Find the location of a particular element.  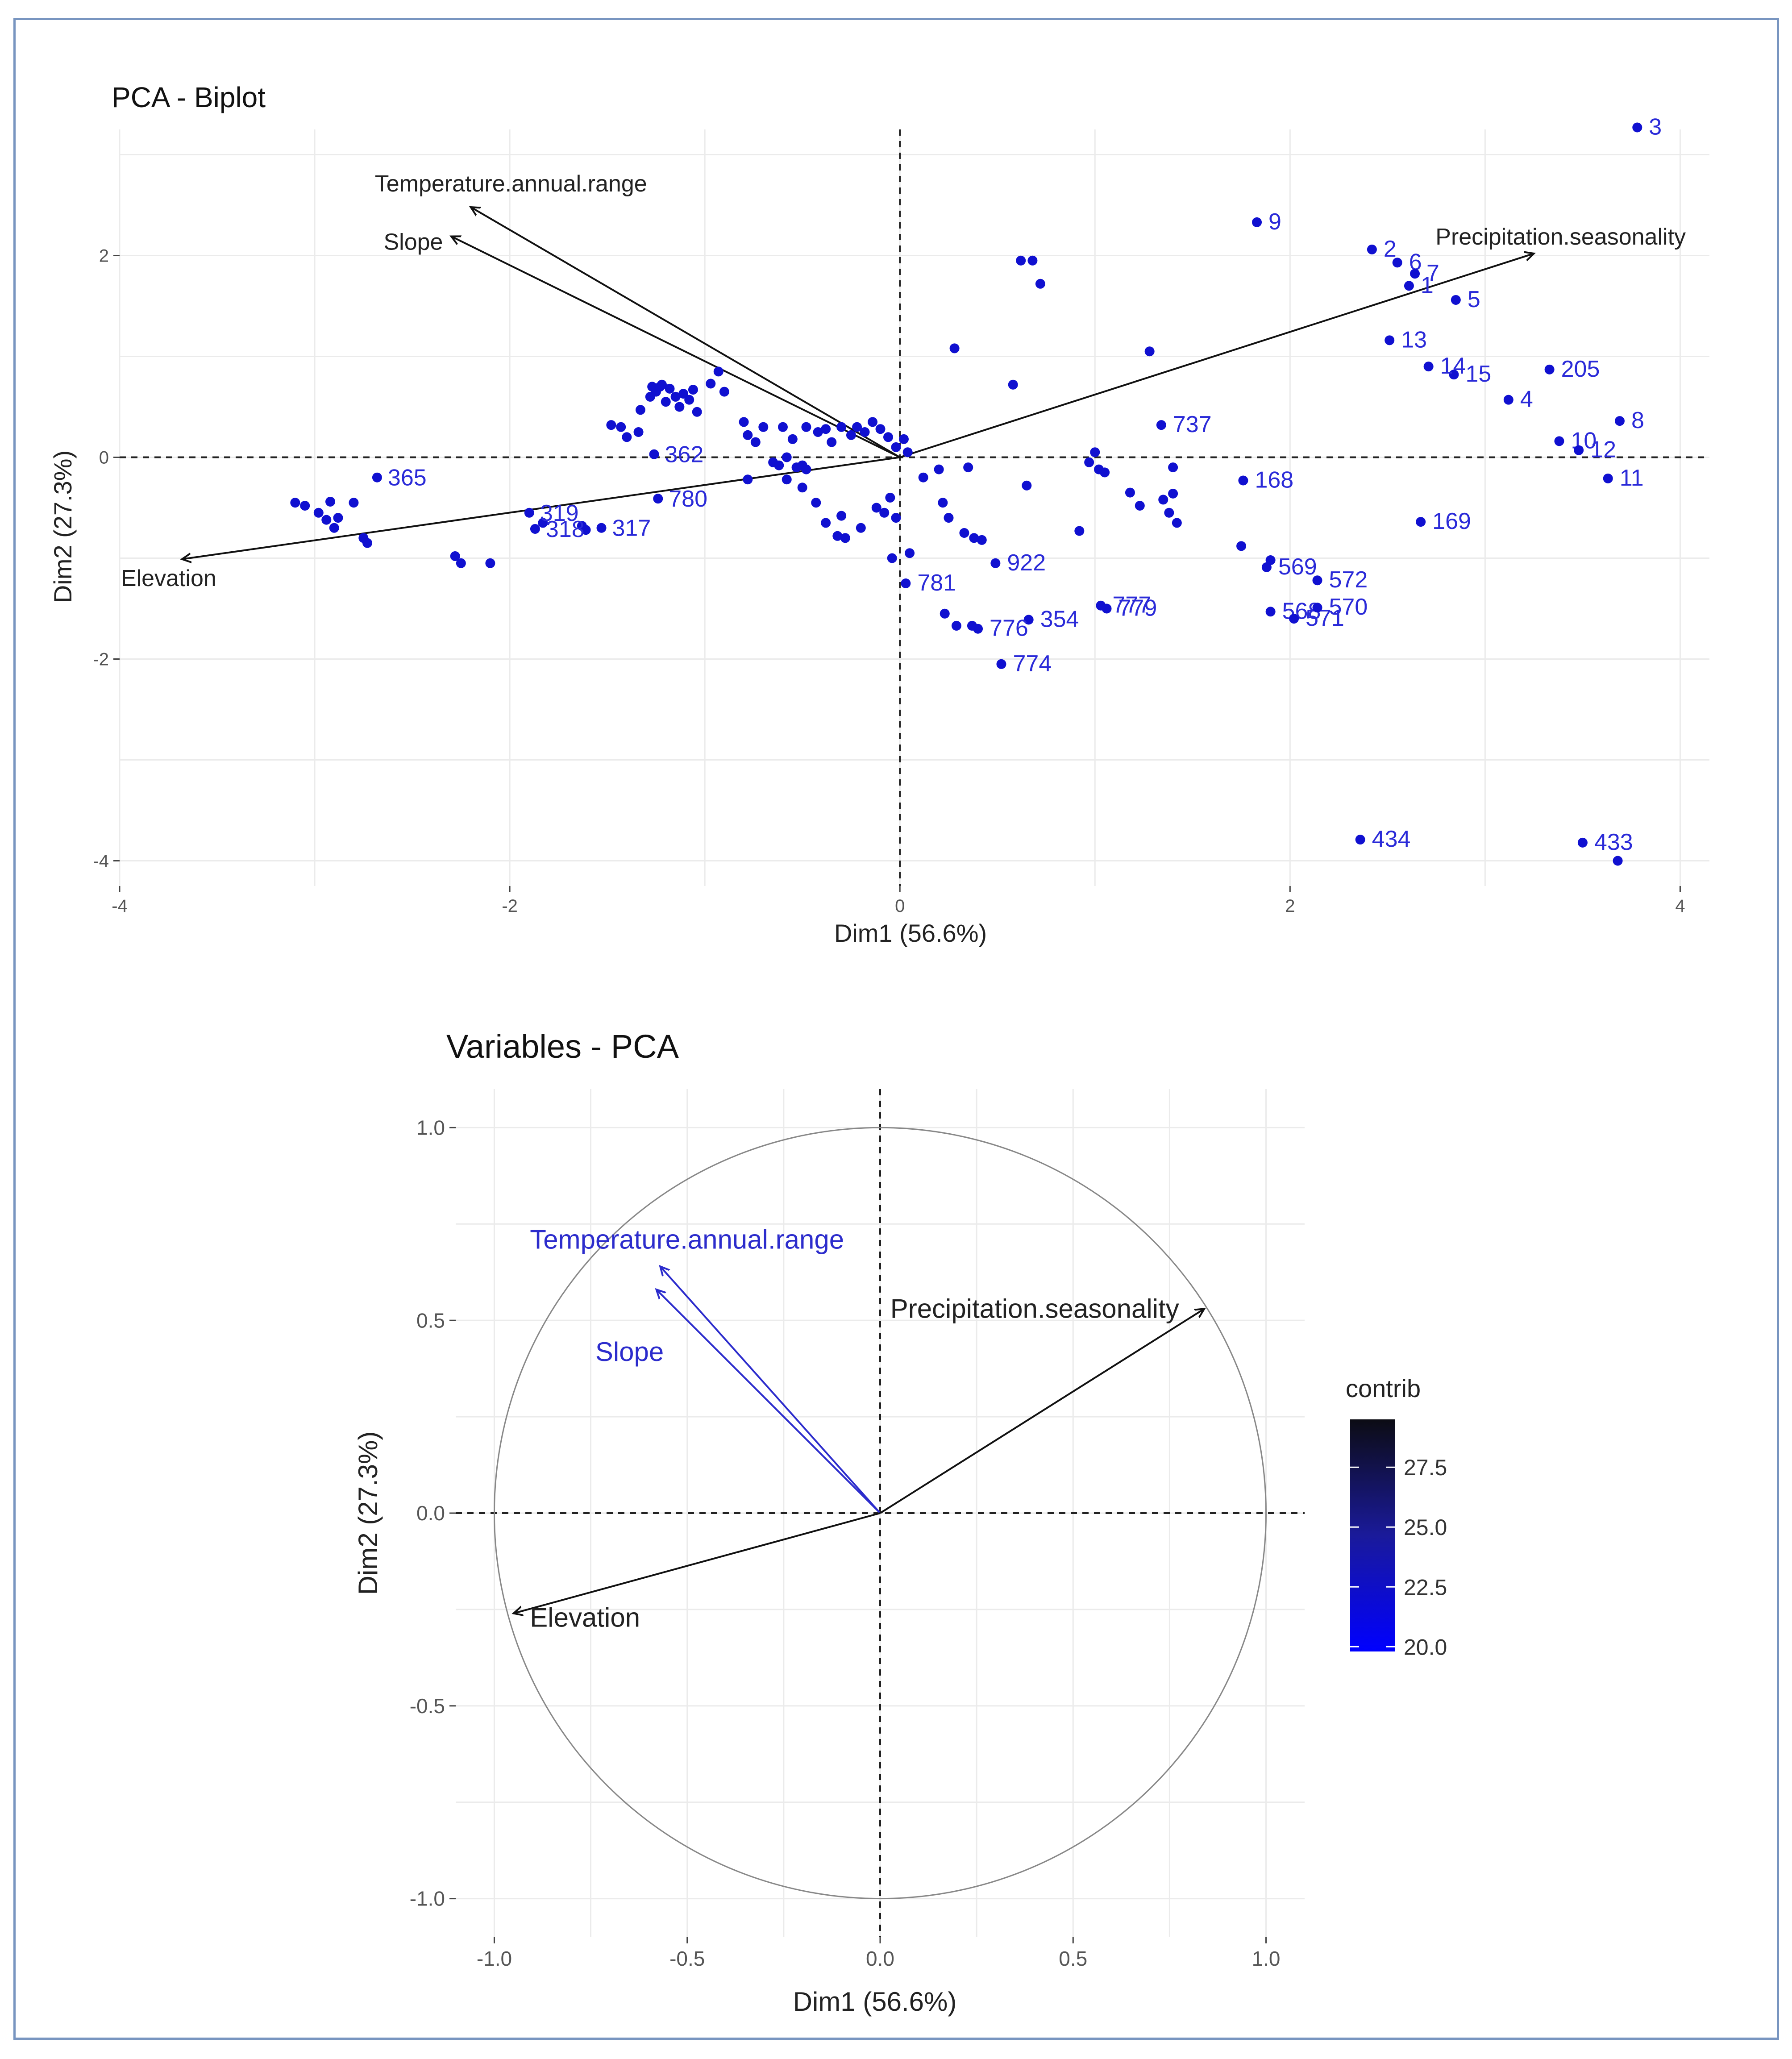

point-label: 14 is located at coordinates (1453, 366).